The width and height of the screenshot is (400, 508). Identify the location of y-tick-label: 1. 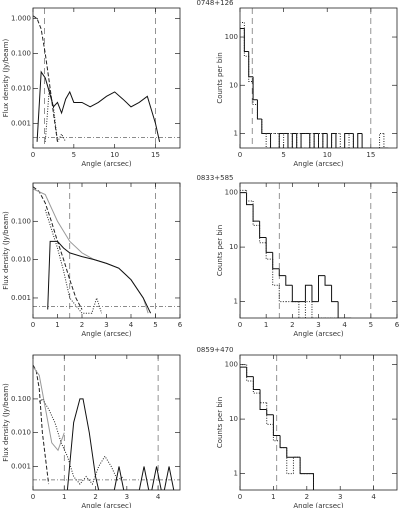
(236, 302).